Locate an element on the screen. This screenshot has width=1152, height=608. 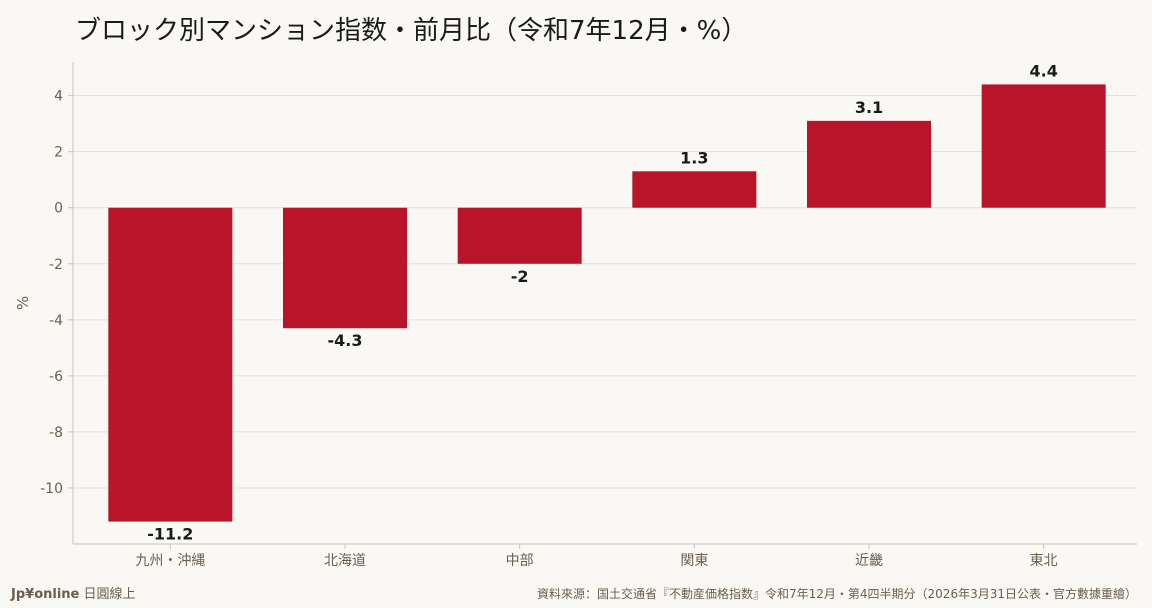
data-label: -2 is located at coordinates (520, 276).